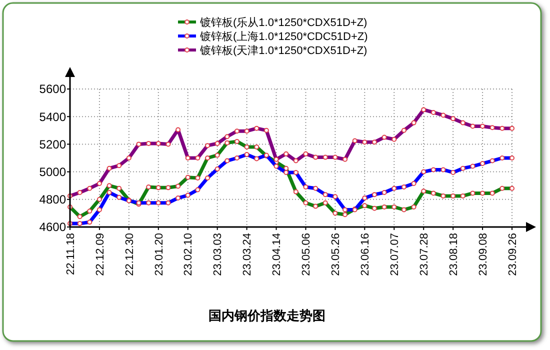 The image size is (550, 350). I want to click on x-tick-label: 23.01.20, so click(159, 254).